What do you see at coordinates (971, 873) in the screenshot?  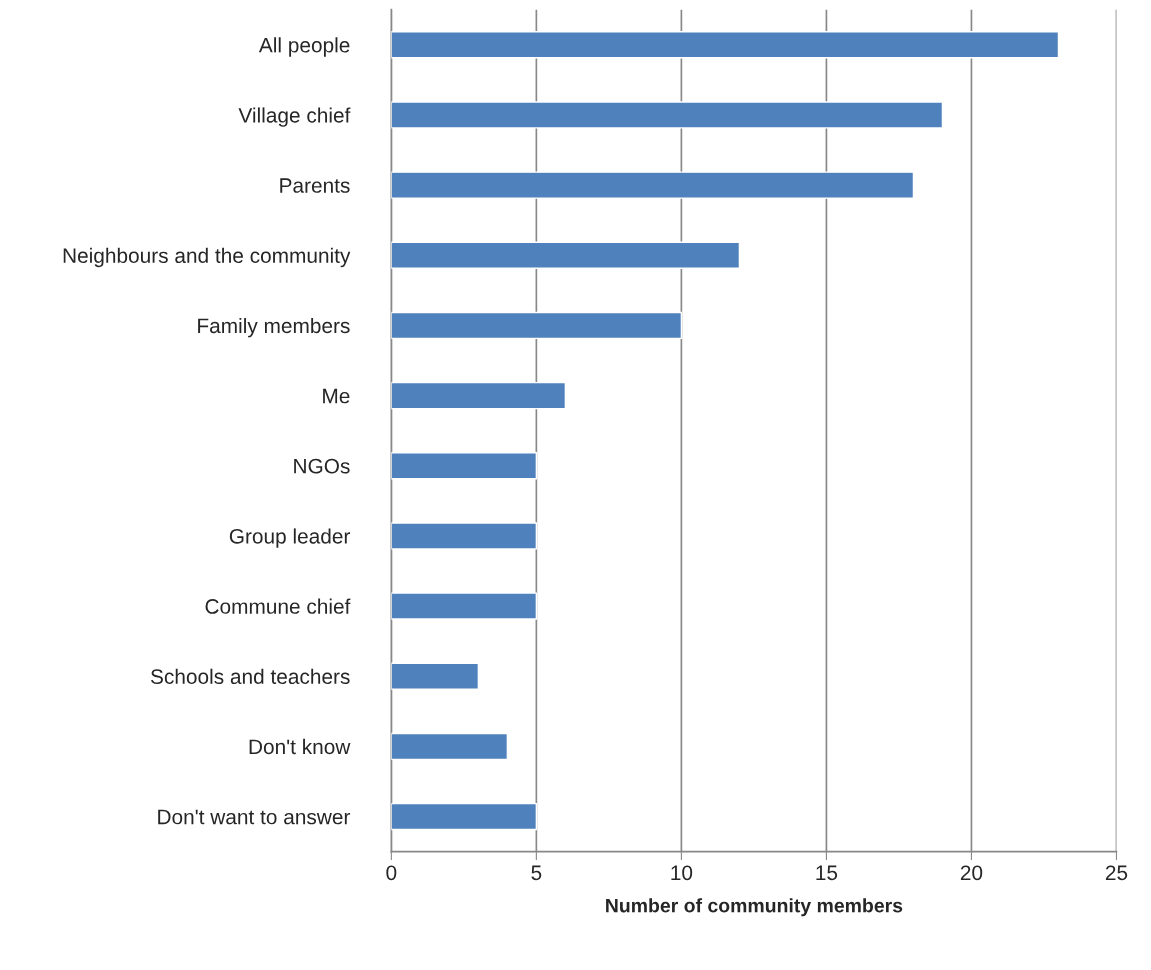 I see `x-tick-label: 20` at bounding box center [971, 873].